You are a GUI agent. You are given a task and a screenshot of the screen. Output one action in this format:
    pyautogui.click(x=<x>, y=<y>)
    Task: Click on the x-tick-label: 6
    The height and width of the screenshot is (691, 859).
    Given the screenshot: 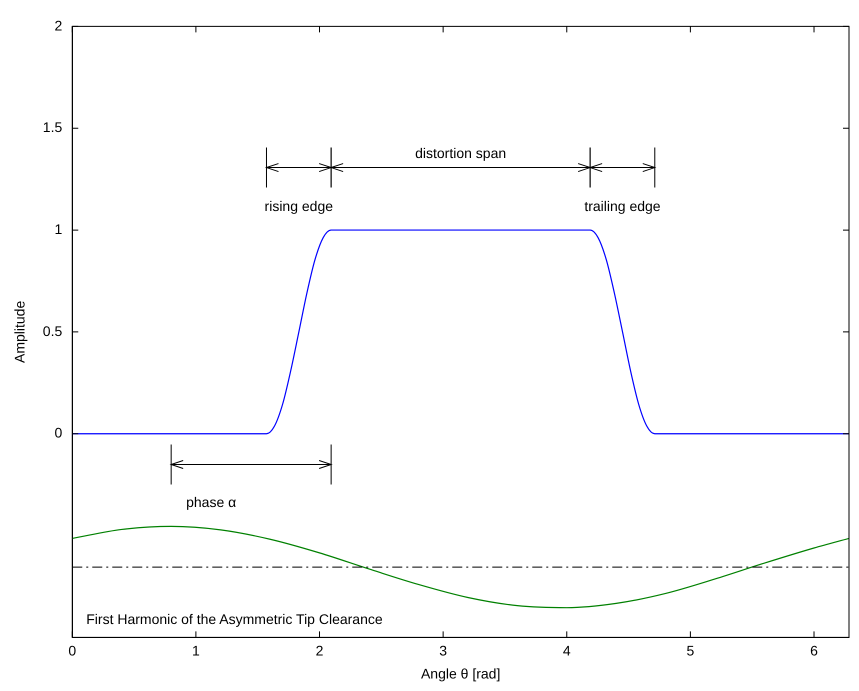 What is the action you would take?
    pyautogui.click(x=814, y=650)
    